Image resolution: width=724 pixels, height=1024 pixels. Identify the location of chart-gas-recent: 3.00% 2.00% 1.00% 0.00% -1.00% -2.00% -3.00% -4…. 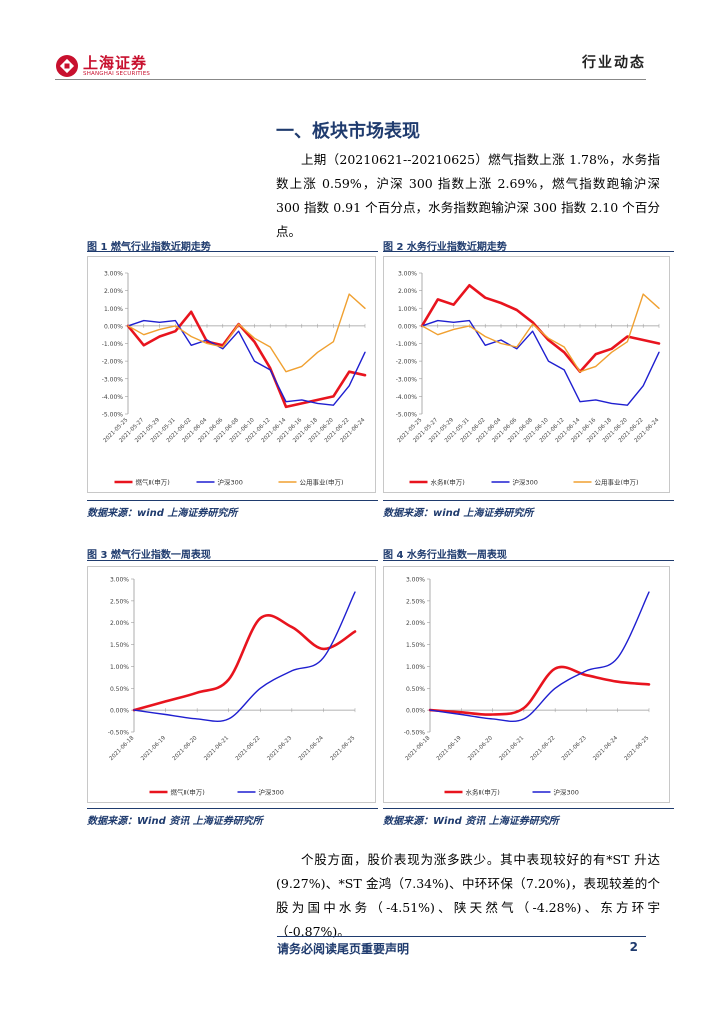
(231, 374).